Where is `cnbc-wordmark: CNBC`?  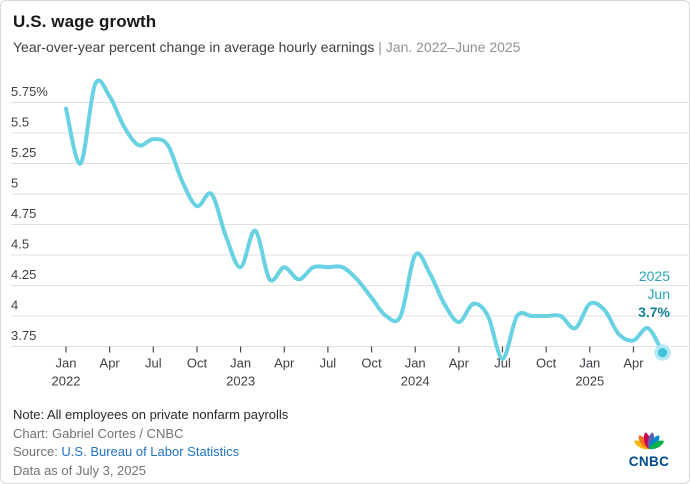
cnbc-wordmark: CNBC is located at coordinates (649, 461).